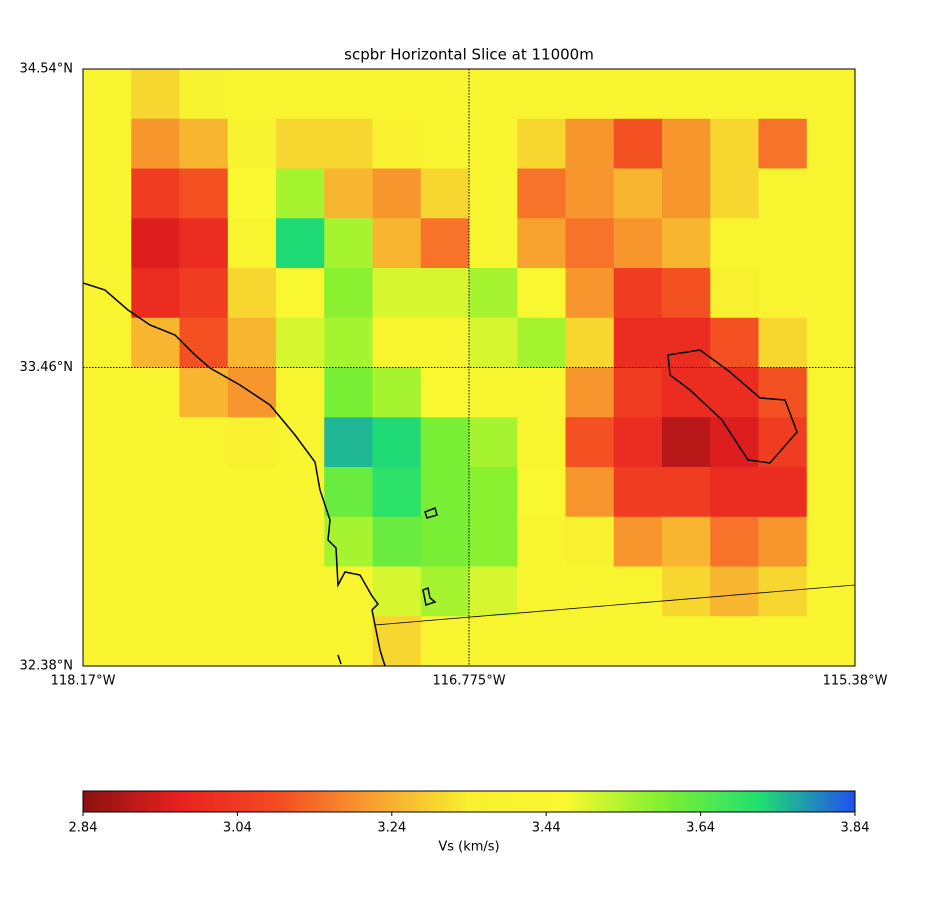 This screenshot has height=899, width=939. What do you see at coordinates (237, 828) in the screenshot?
I see `colorbar-tick-label: 3.04` at bounding box center [237, 828].